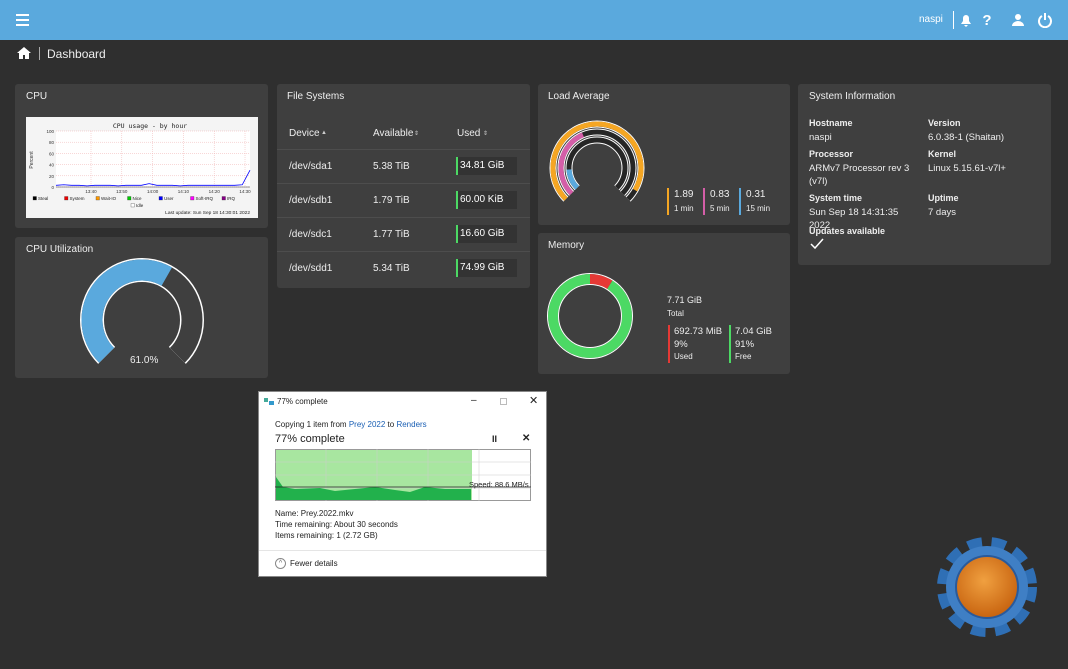 This screenshot has height=669, width=1068. Describe the element at coordinates (144, 360) in the screenshot. I see `gauge-label: 61.0%` at that location.